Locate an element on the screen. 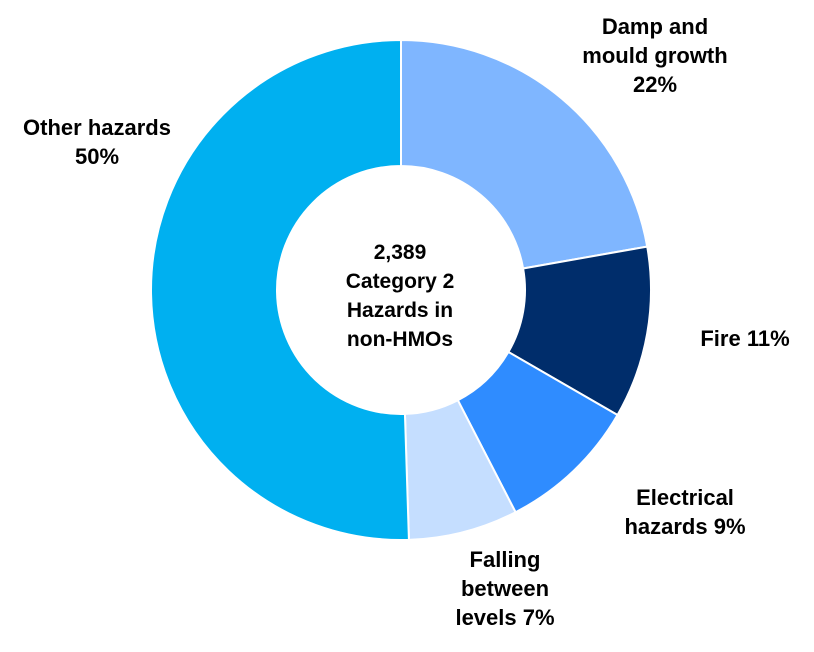 The image size is (814, 652). segment-label: Falling between levels 7% is located at coordinates (505, 588).